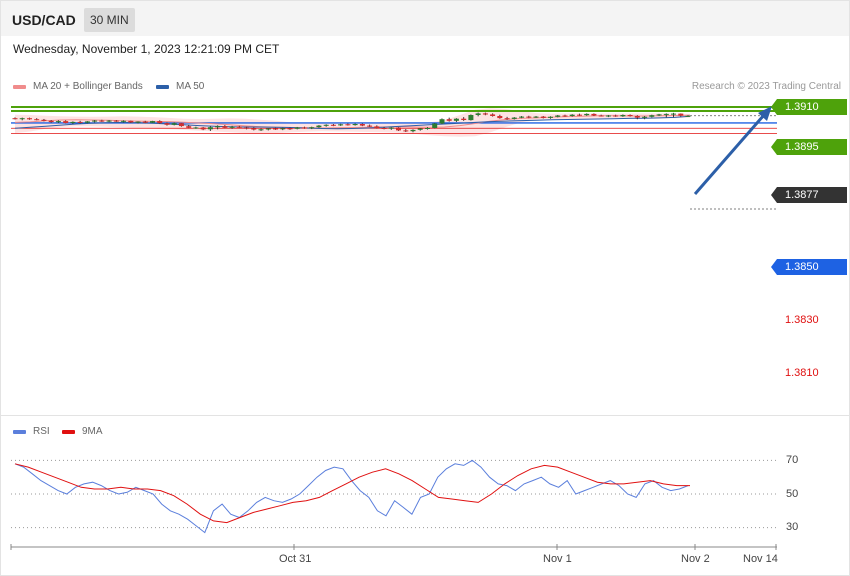  I want to click on price-label-1-3877: 1.3877, so click(809, 195).